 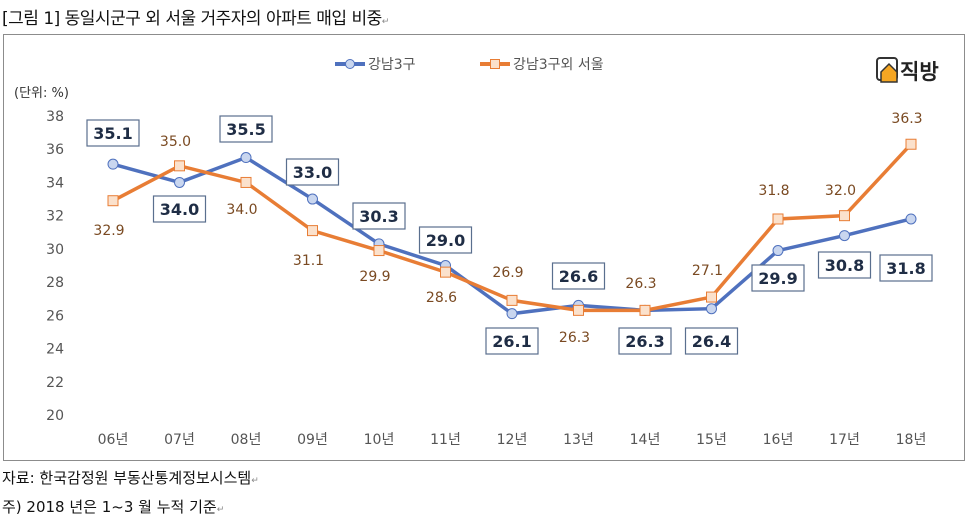 I want to click on x-tick-label: 15년, so click(x=711, y=440).